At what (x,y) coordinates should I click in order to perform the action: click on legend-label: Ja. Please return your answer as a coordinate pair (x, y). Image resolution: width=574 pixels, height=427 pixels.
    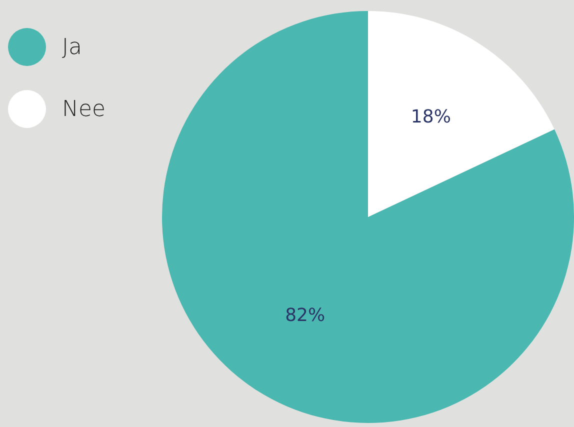
    Looking at the image, I should click on (72, 47).